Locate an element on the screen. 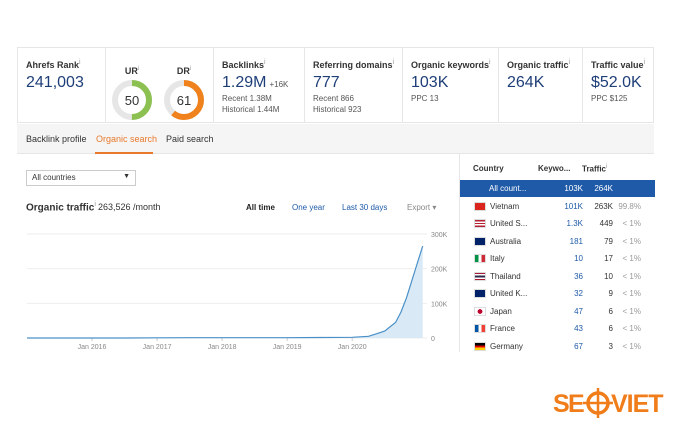 This screenshot has width=674, height=432. country-select-value: All countries is located at coordinates (54, 177).